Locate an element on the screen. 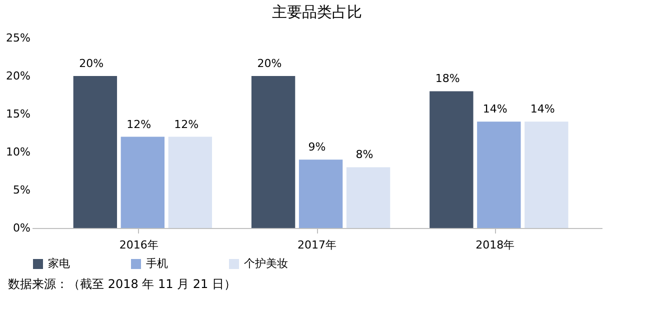 The width and height of the screenshot is (649, 336). legend-label: 个护美妆 is located at coordinates (266, 263).